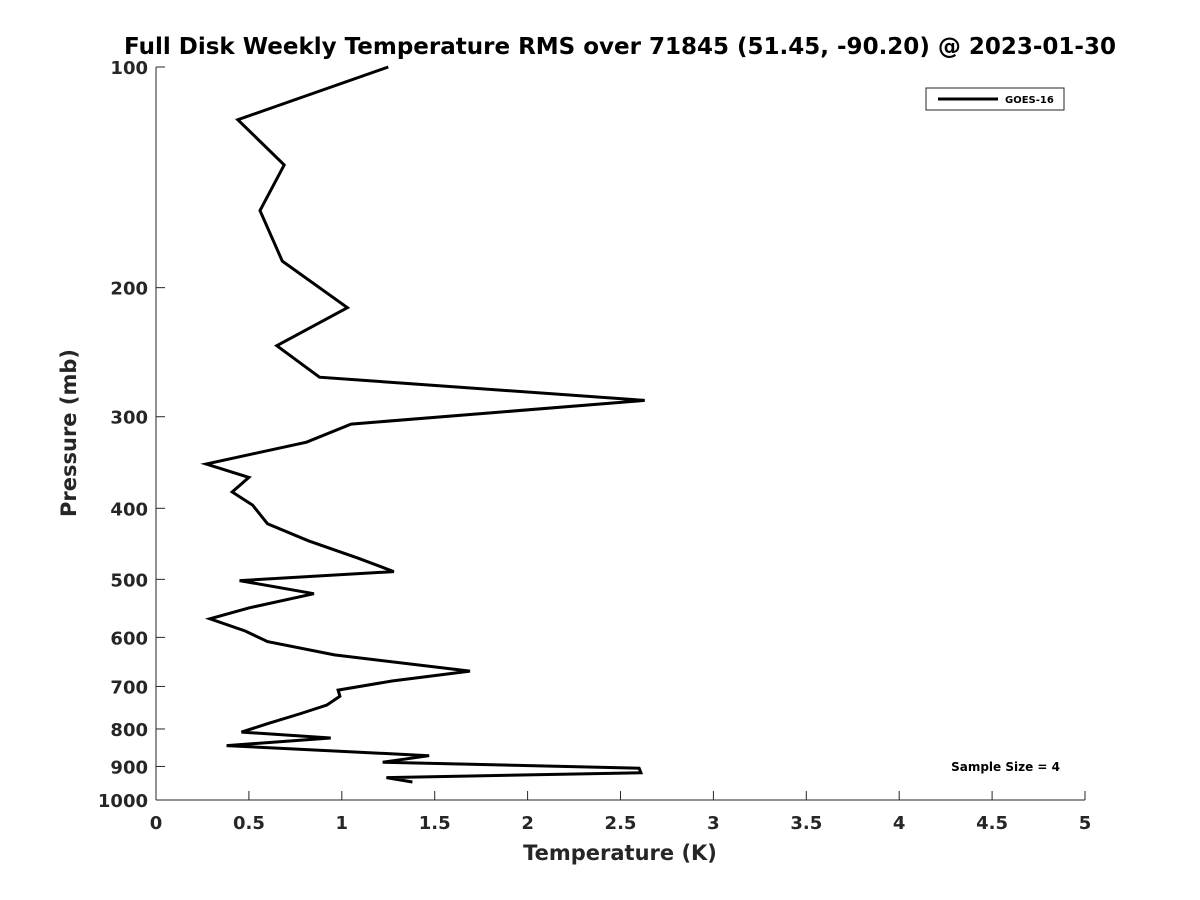 Image resolution: width=1200 pixels, height=900 pixels. Describe the element at coordinates (342, 823) in the screenshot. I see `x-tick-label: 1` at that location.